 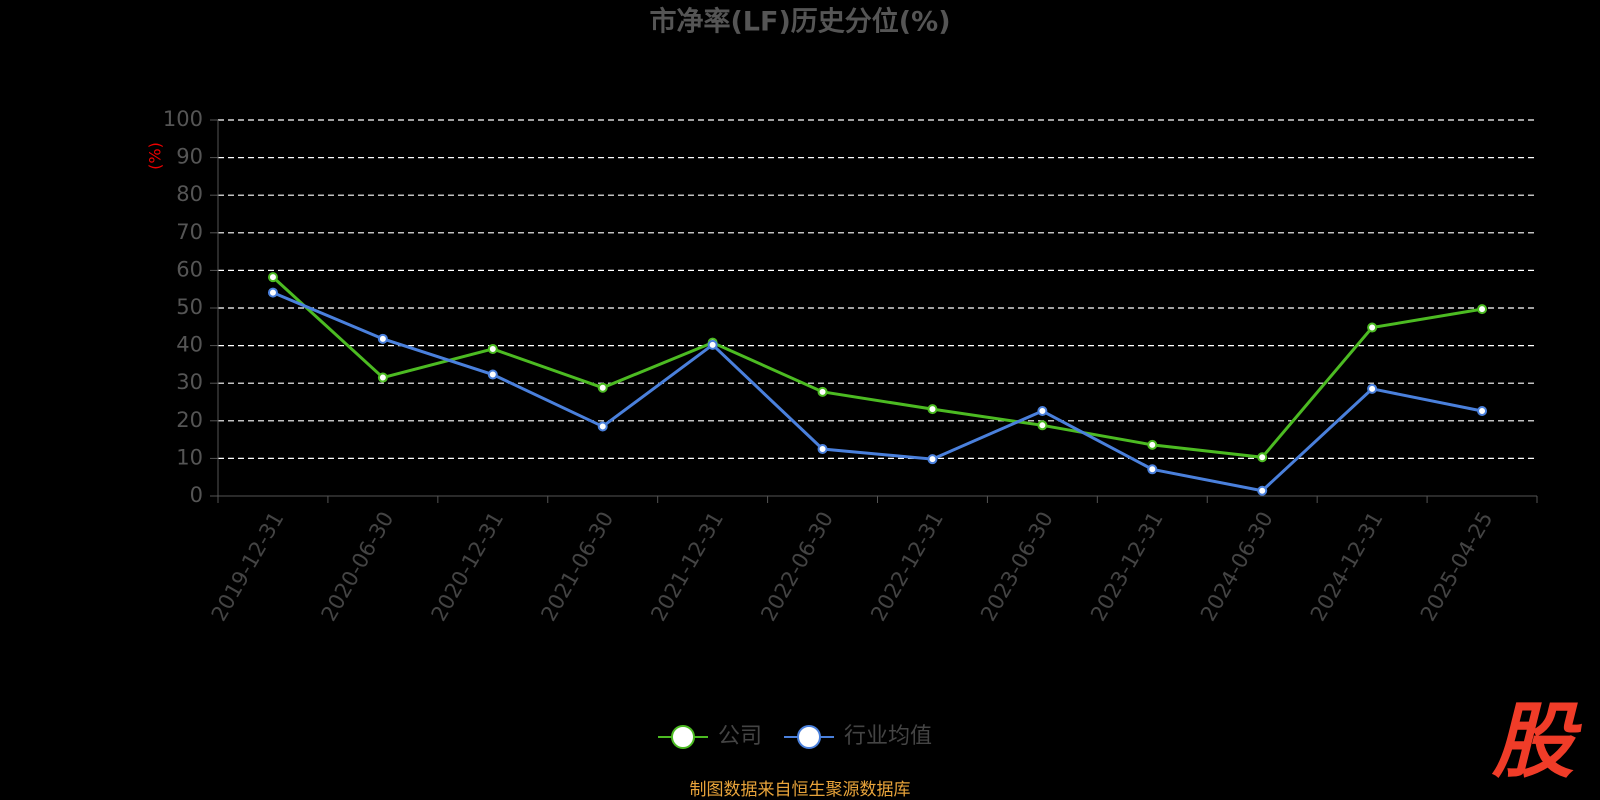 I want to click on legend-item: 行业均值, so click(x=858, y=736).